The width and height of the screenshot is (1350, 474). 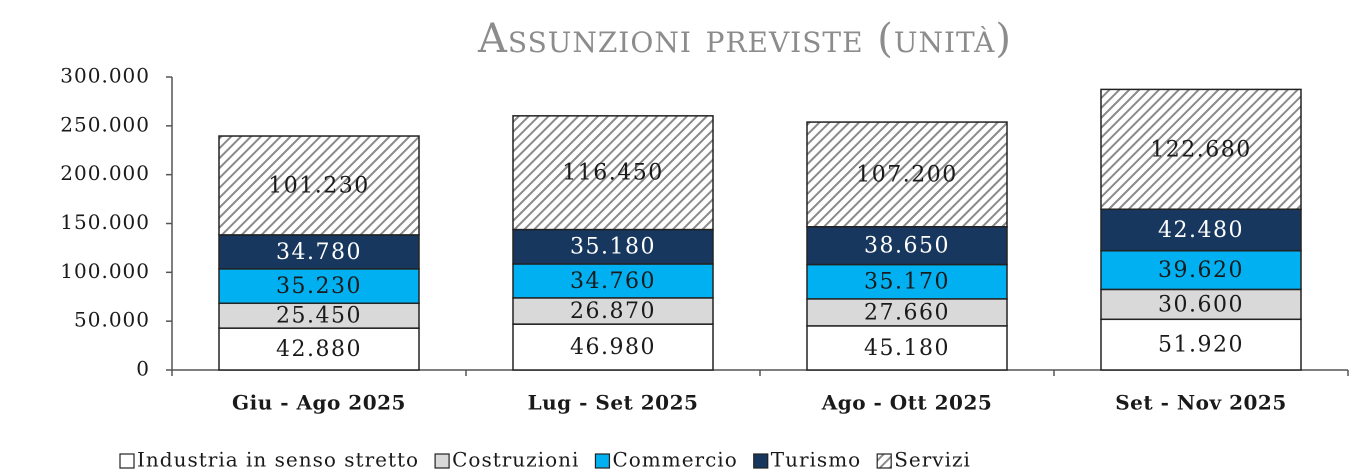 I want to click on data-label: 45.180, so click(x=907, y=348).